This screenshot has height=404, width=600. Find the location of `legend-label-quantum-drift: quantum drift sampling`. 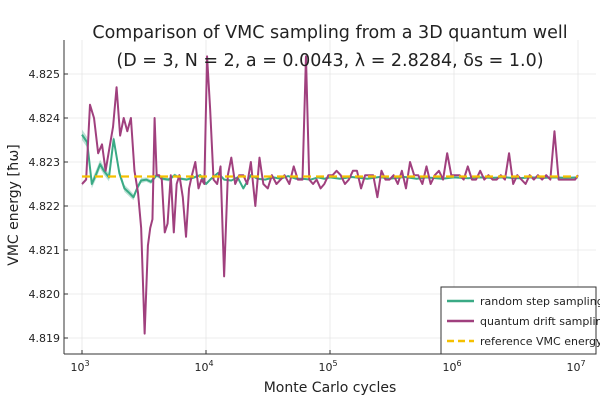

legend-label-quantum-drift: quantum drift sampling is located at coordinates (540, 321).